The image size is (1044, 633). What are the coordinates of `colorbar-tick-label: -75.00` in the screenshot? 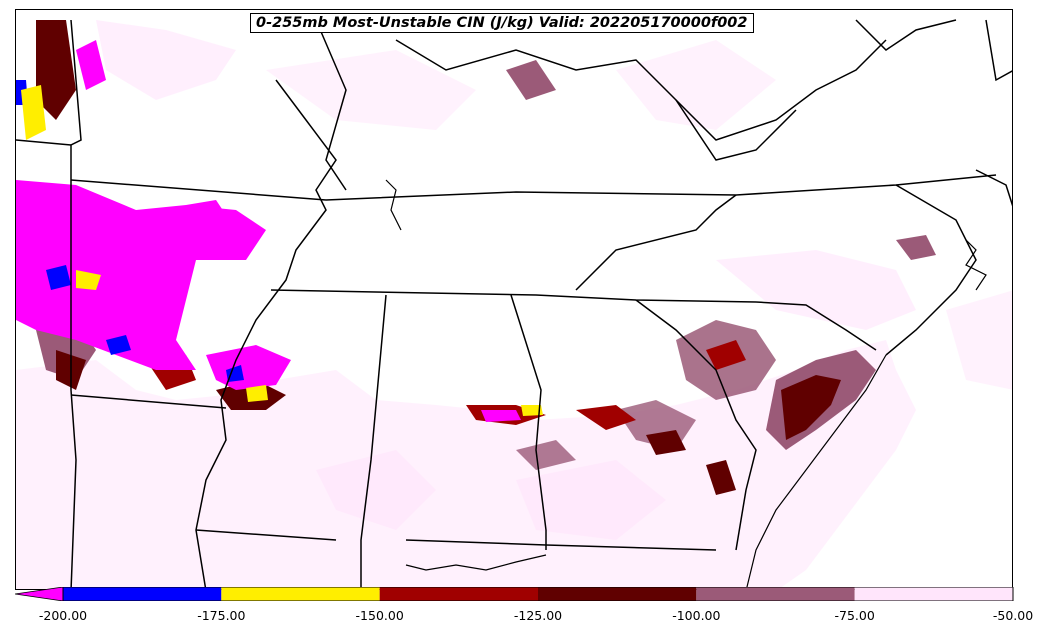 It's located at (854, 615).